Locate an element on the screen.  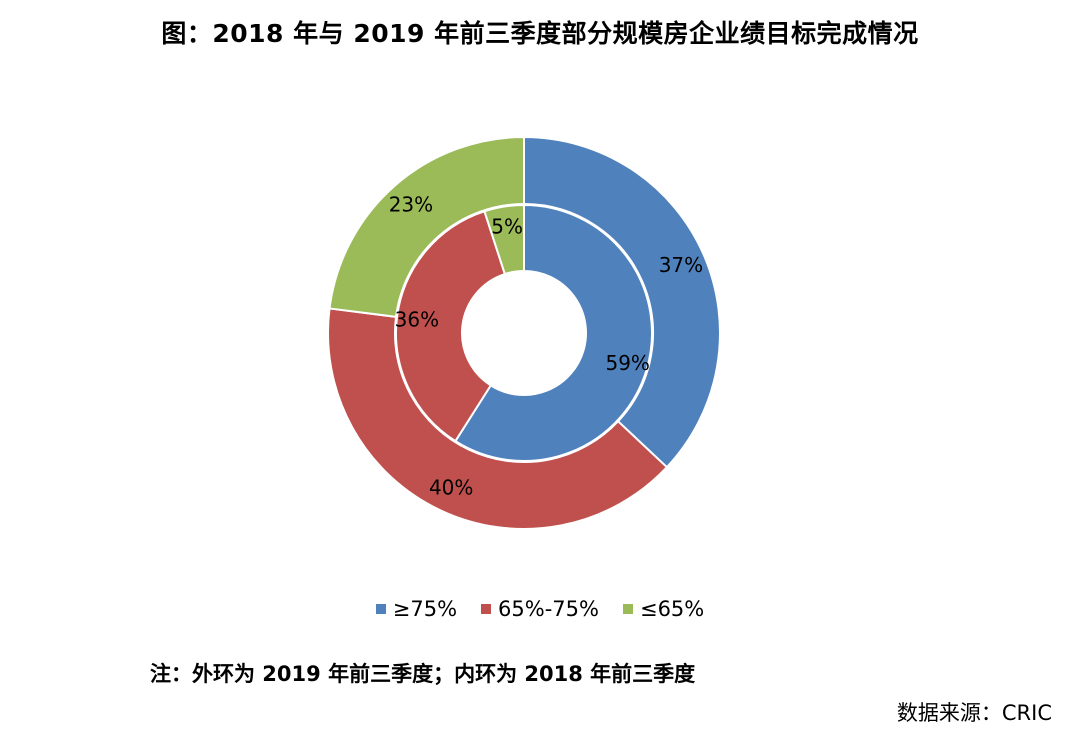
legend-label-65-75: 65%-75% is located at coordinates (548, 609).